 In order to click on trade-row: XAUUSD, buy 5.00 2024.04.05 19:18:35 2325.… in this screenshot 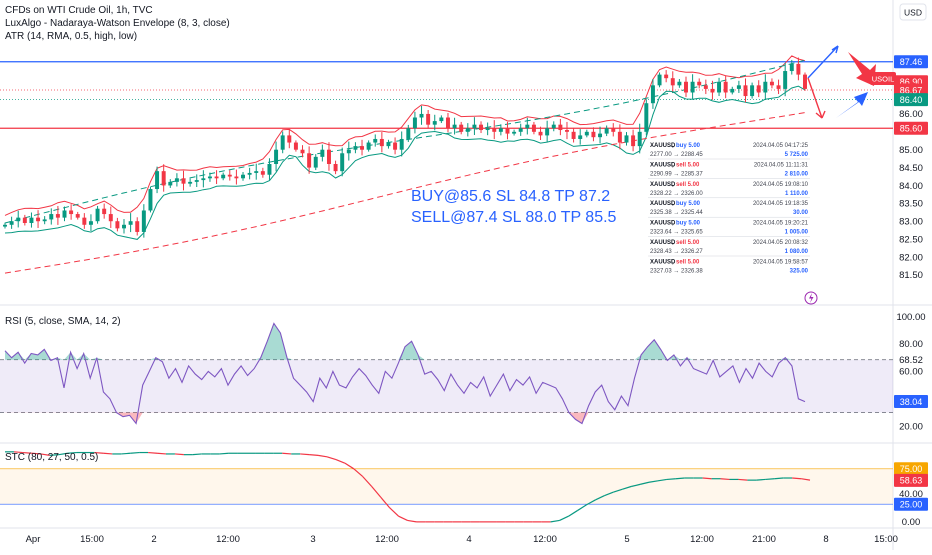, I will do `click(729, 209)`.